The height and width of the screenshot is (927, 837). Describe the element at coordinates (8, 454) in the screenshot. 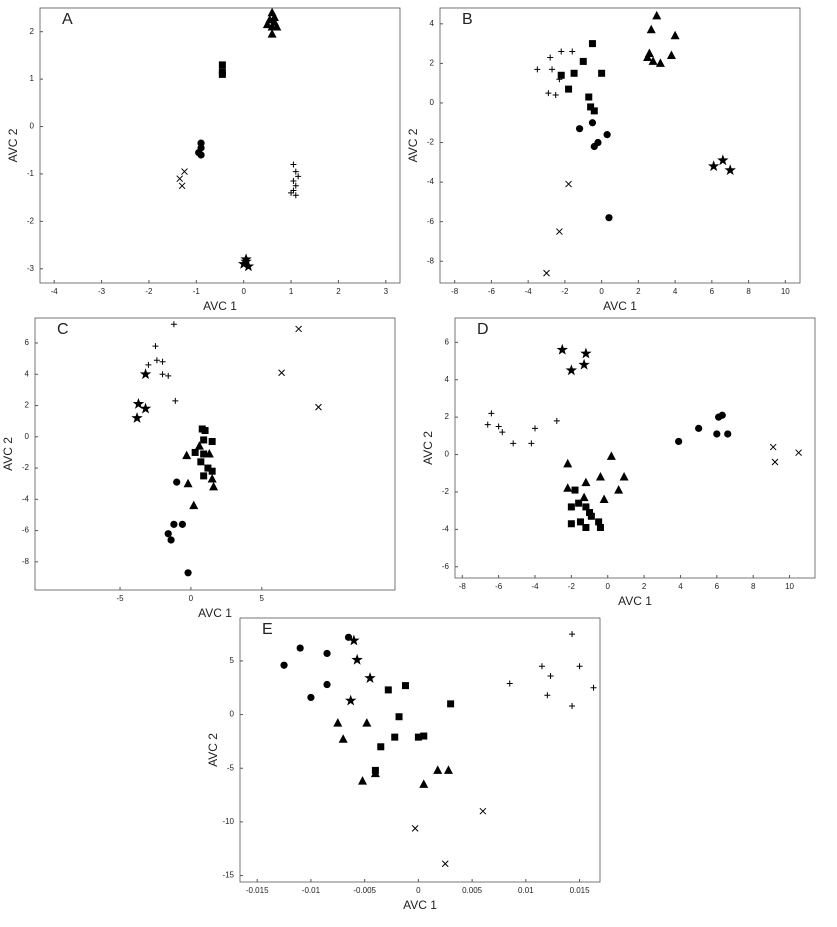

I see `y-axis-label: AVC 2` at that location.